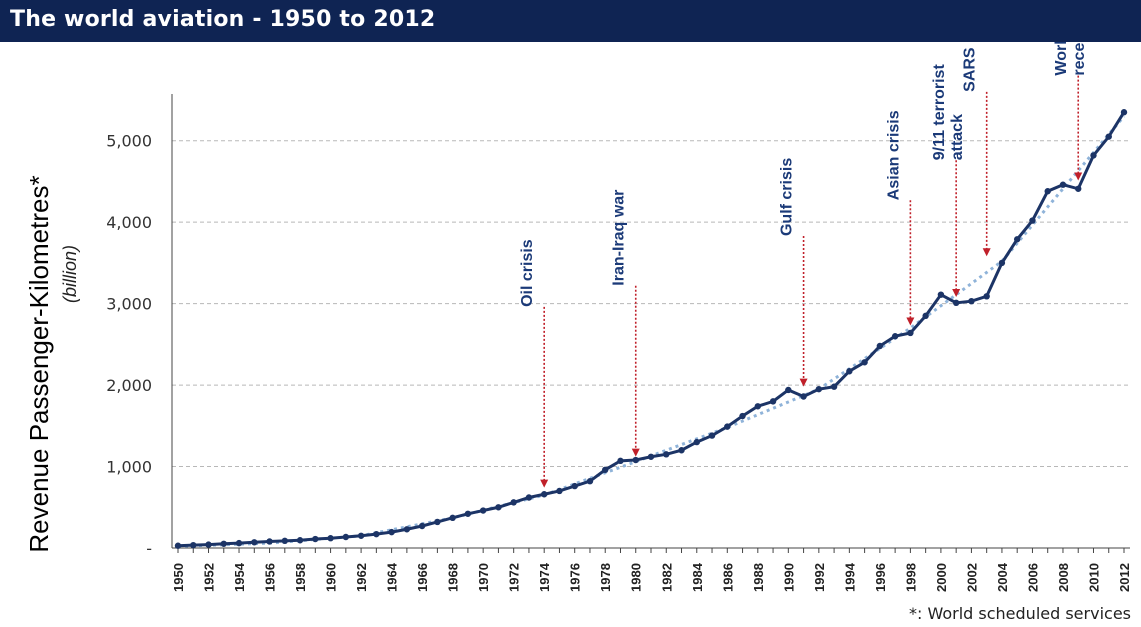  What do you see at coordinates (1032, 577) in the screenshot?
I see `x-tick-label: 2006` at bounding box center [1032, 577].